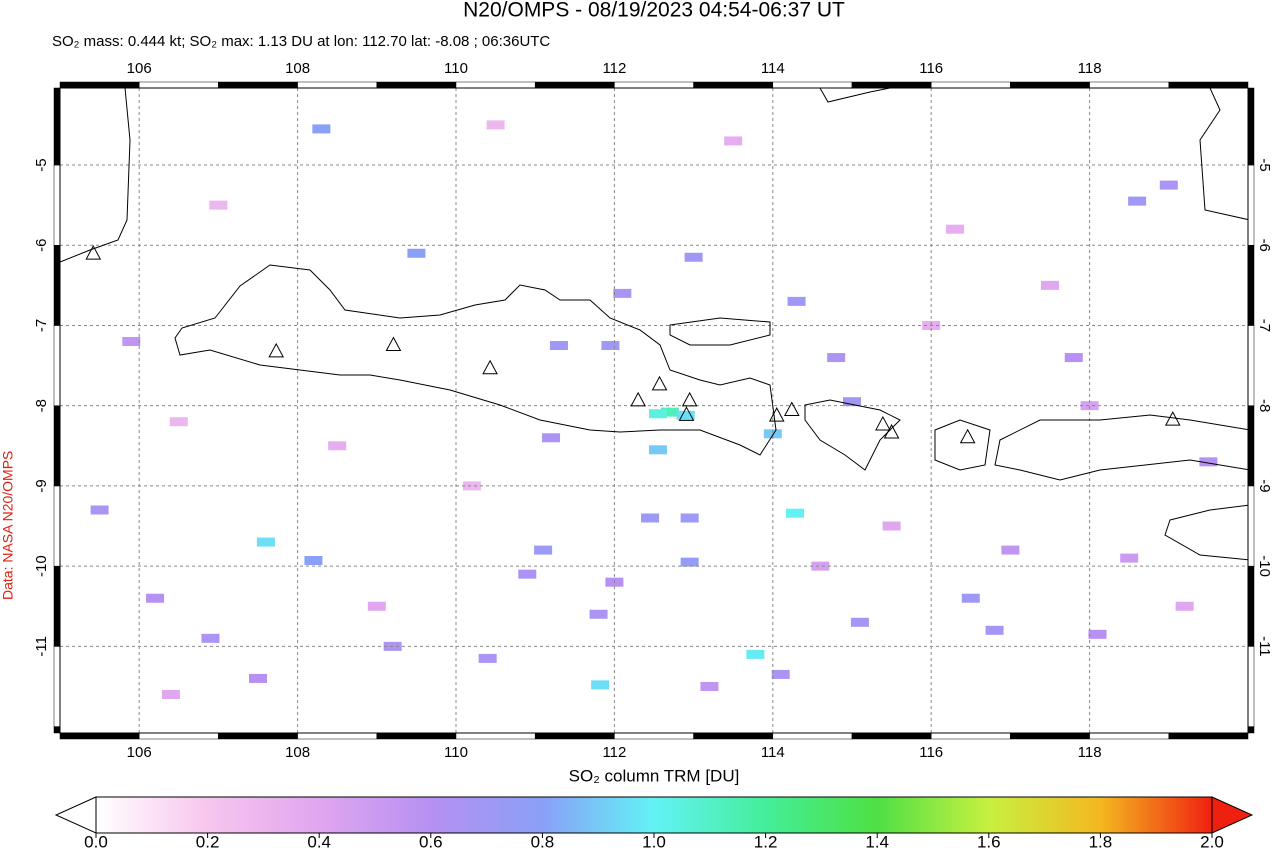  I want to click on coast-sumatra, so click(95, 175).